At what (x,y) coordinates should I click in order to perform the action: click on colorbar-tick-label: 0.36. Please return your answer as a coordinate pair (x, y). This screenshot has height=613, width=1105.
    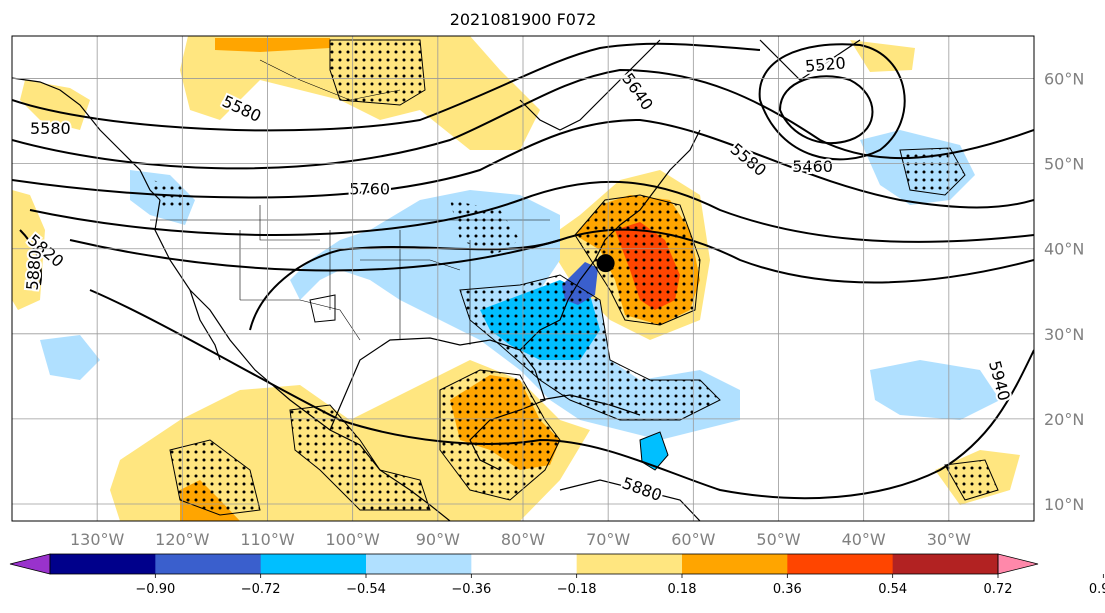
    Looking at the image, I should click on (787, 589).